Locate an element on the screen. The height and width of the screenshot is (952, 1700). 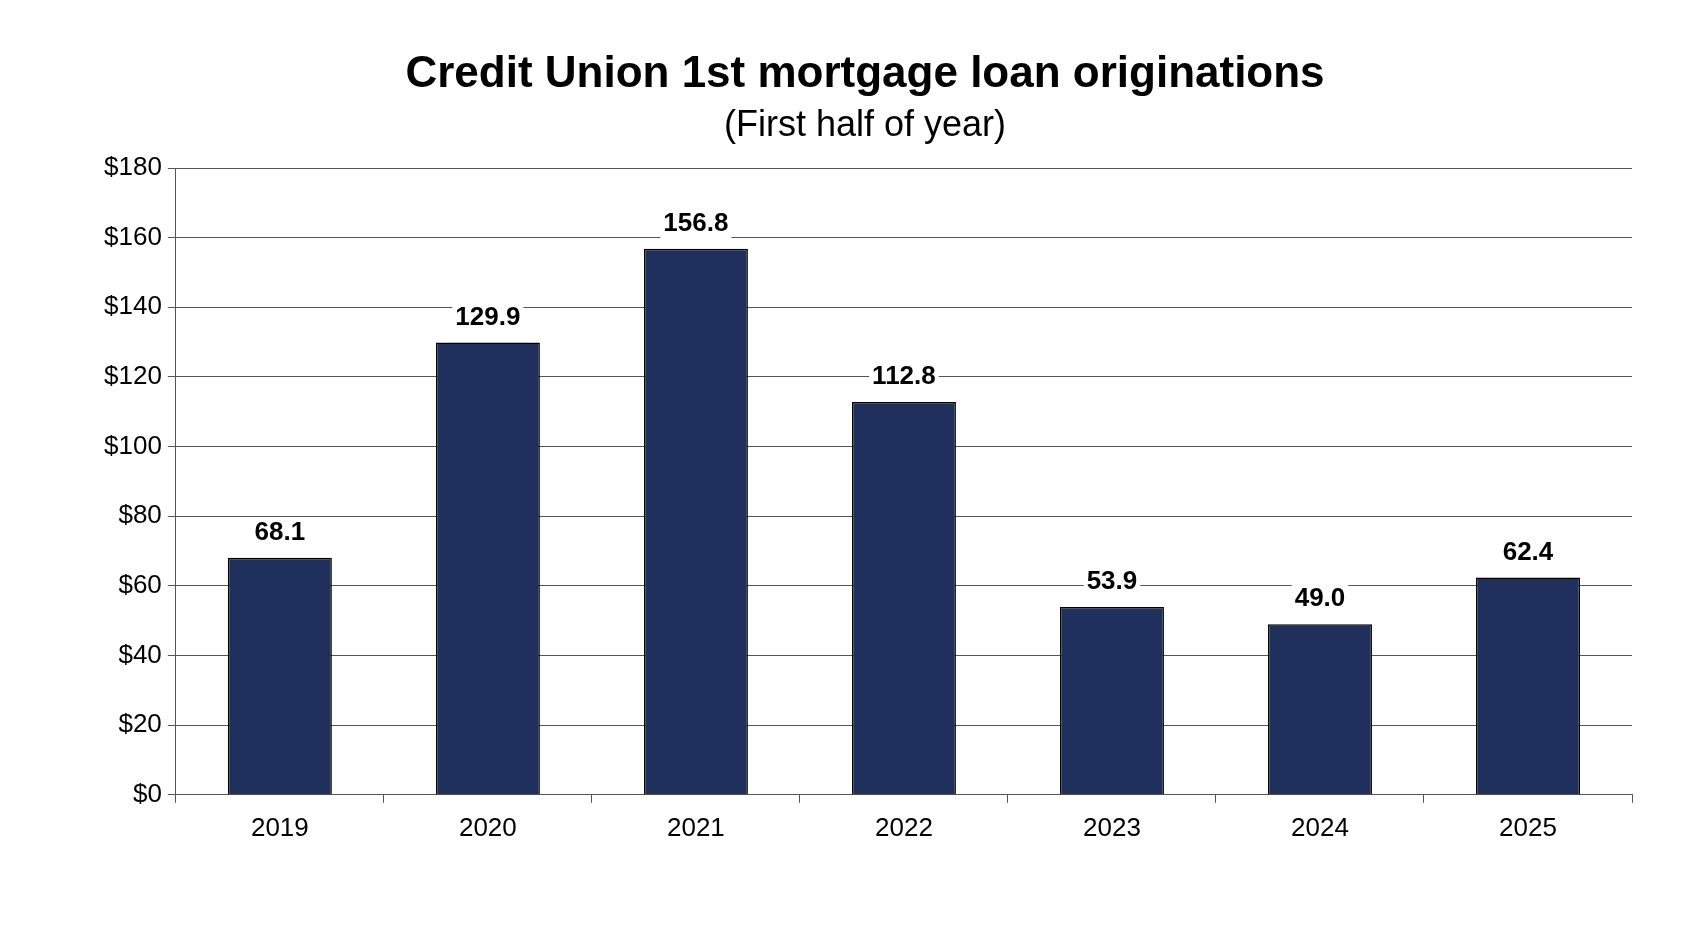
chart-title: Credit Union 1st mortgage loan originations is located at coordinates (865, 71).